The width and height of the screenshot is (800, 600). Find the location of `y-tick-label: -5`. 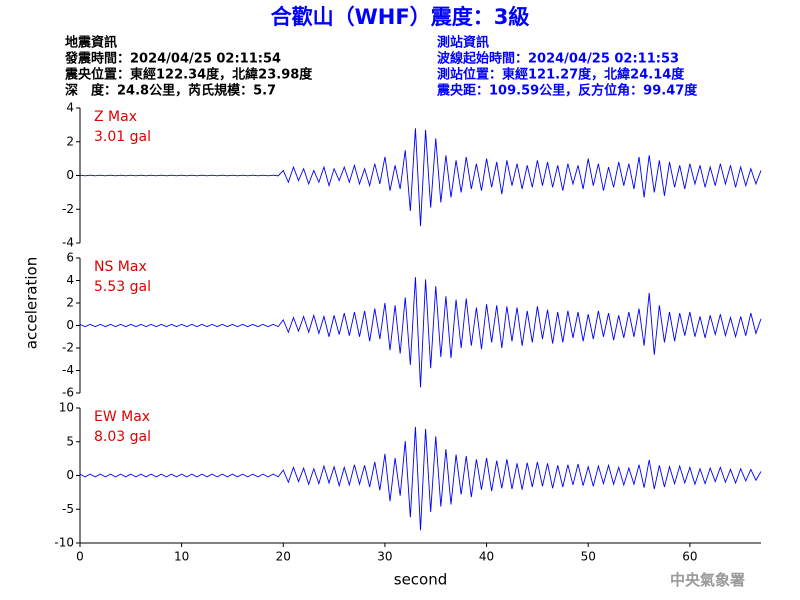

y-tick-label: -5 is located at coordinates (68, 509).